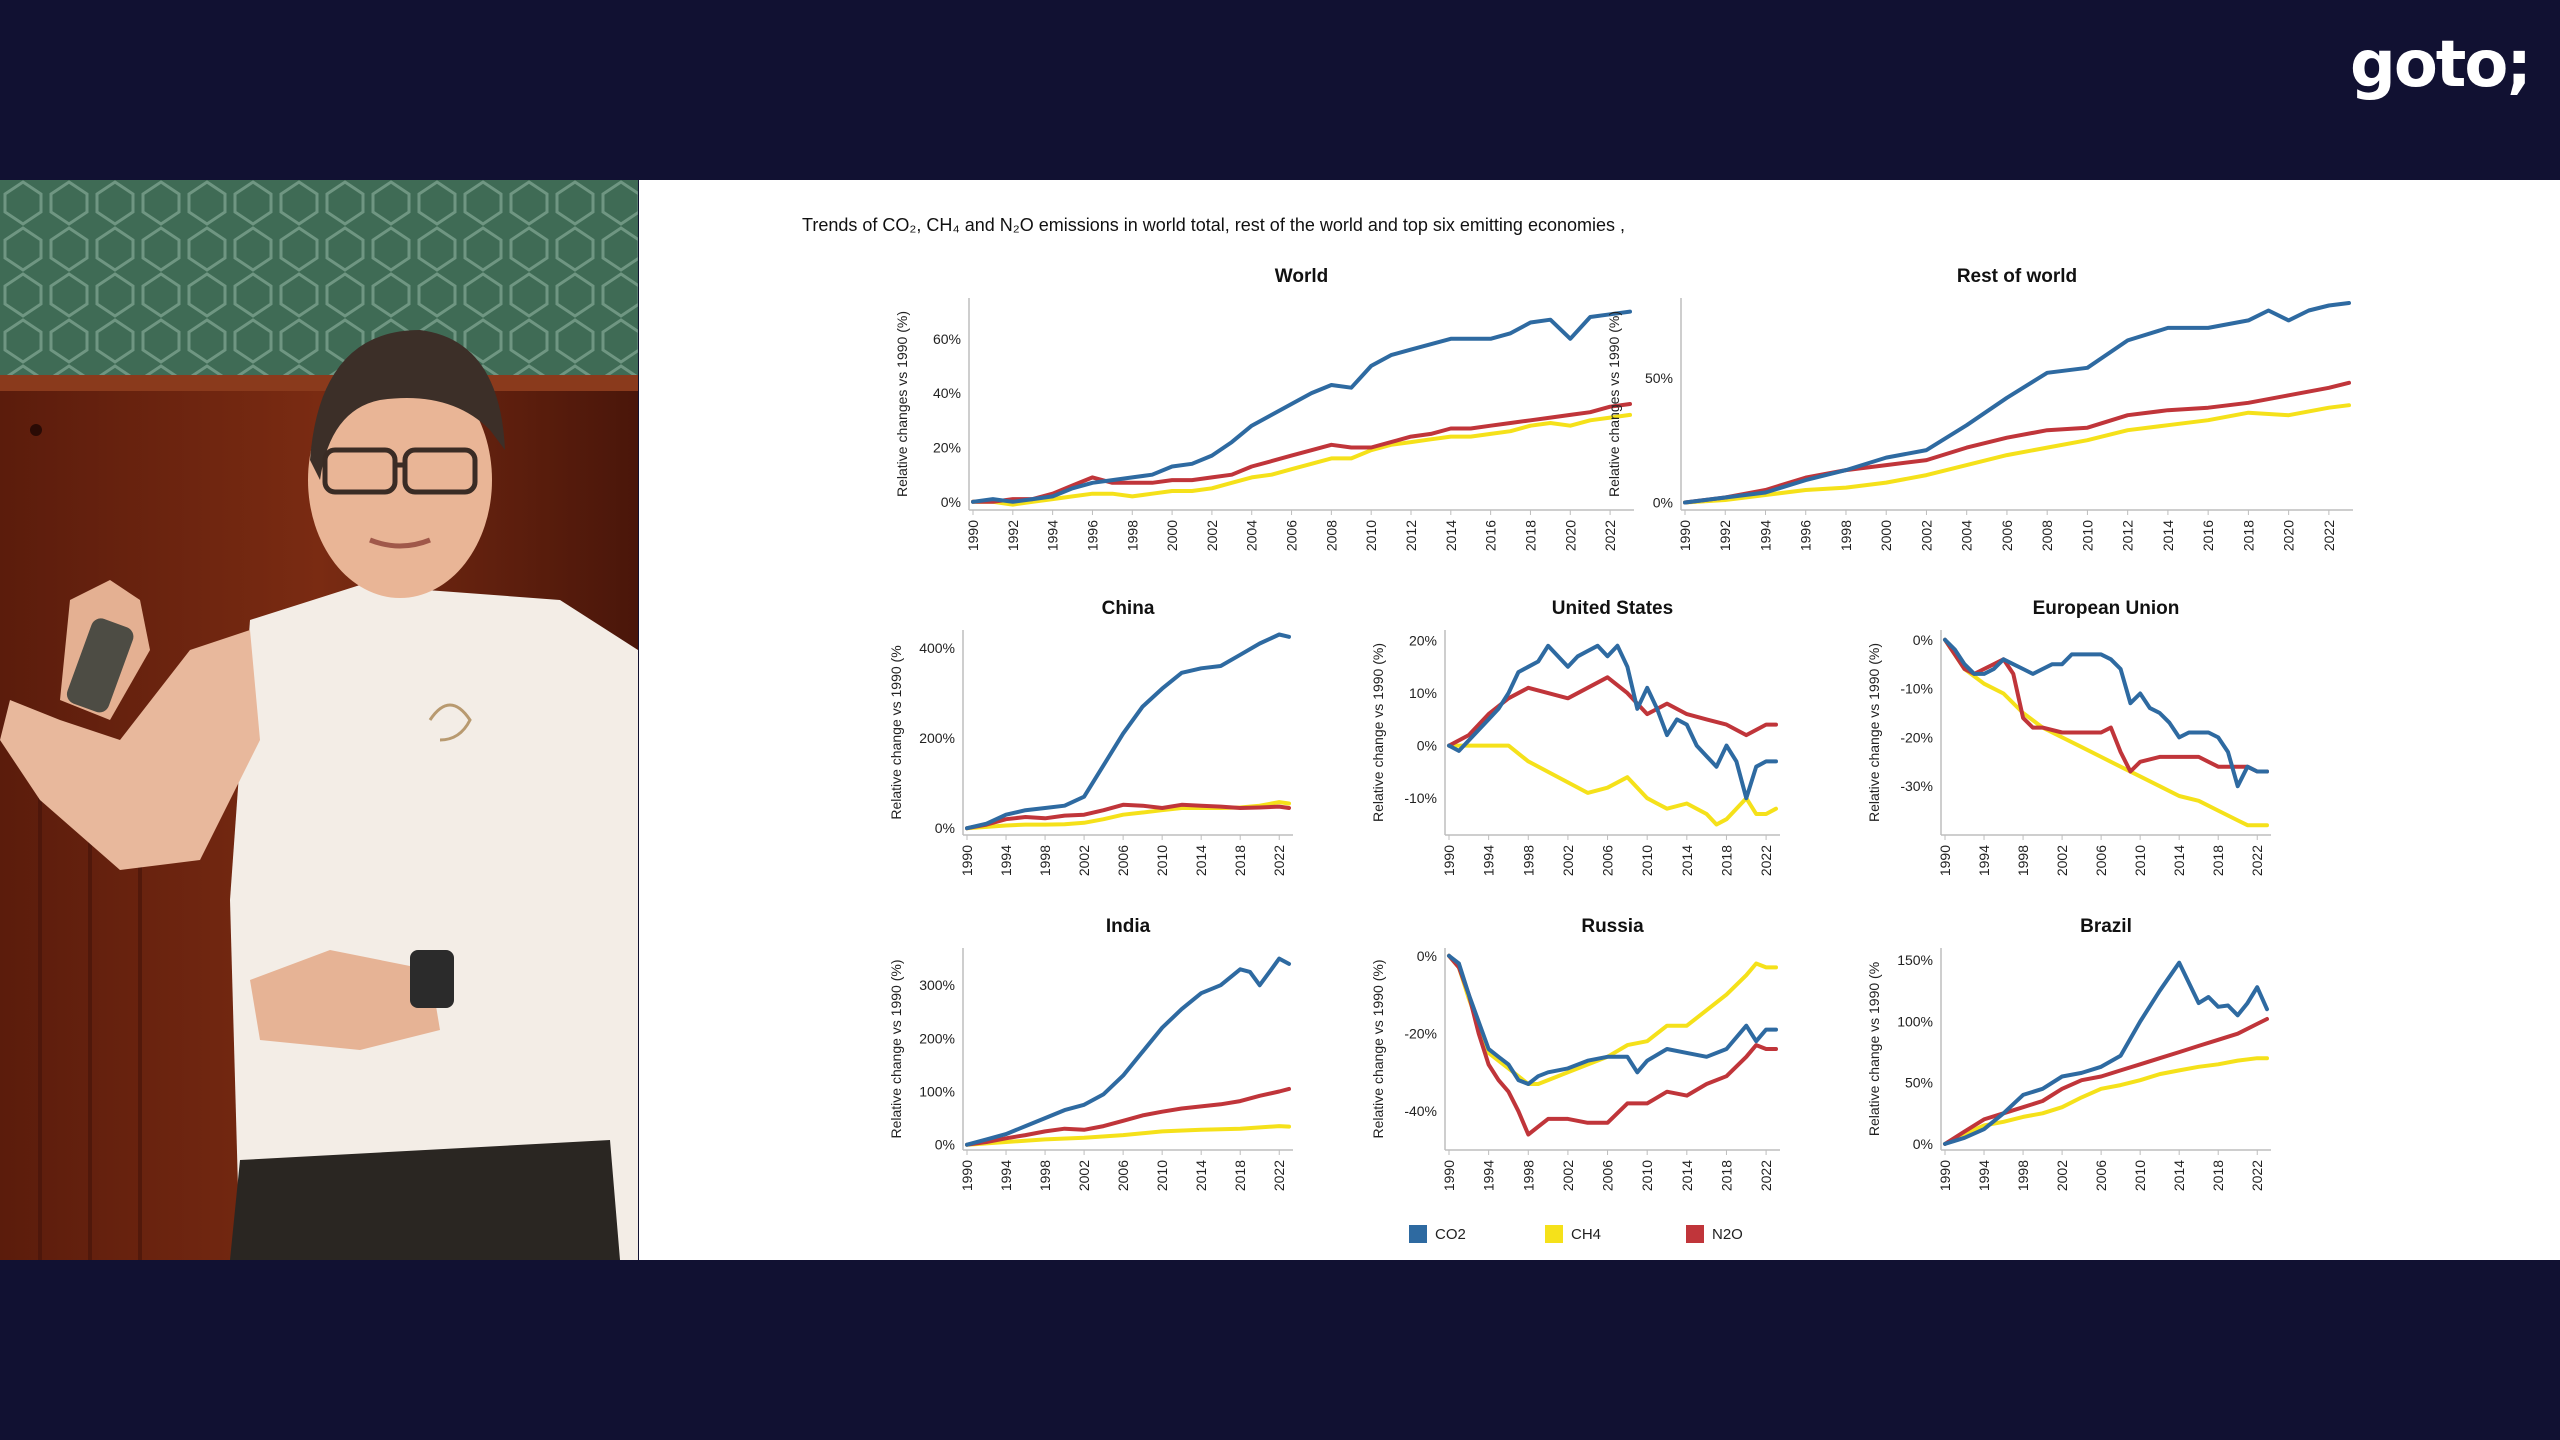  What do you see at coordinates (1727, 1234) in the screenshot?
I see `legend-label: N2O` at bounding box center [1727, 1234].